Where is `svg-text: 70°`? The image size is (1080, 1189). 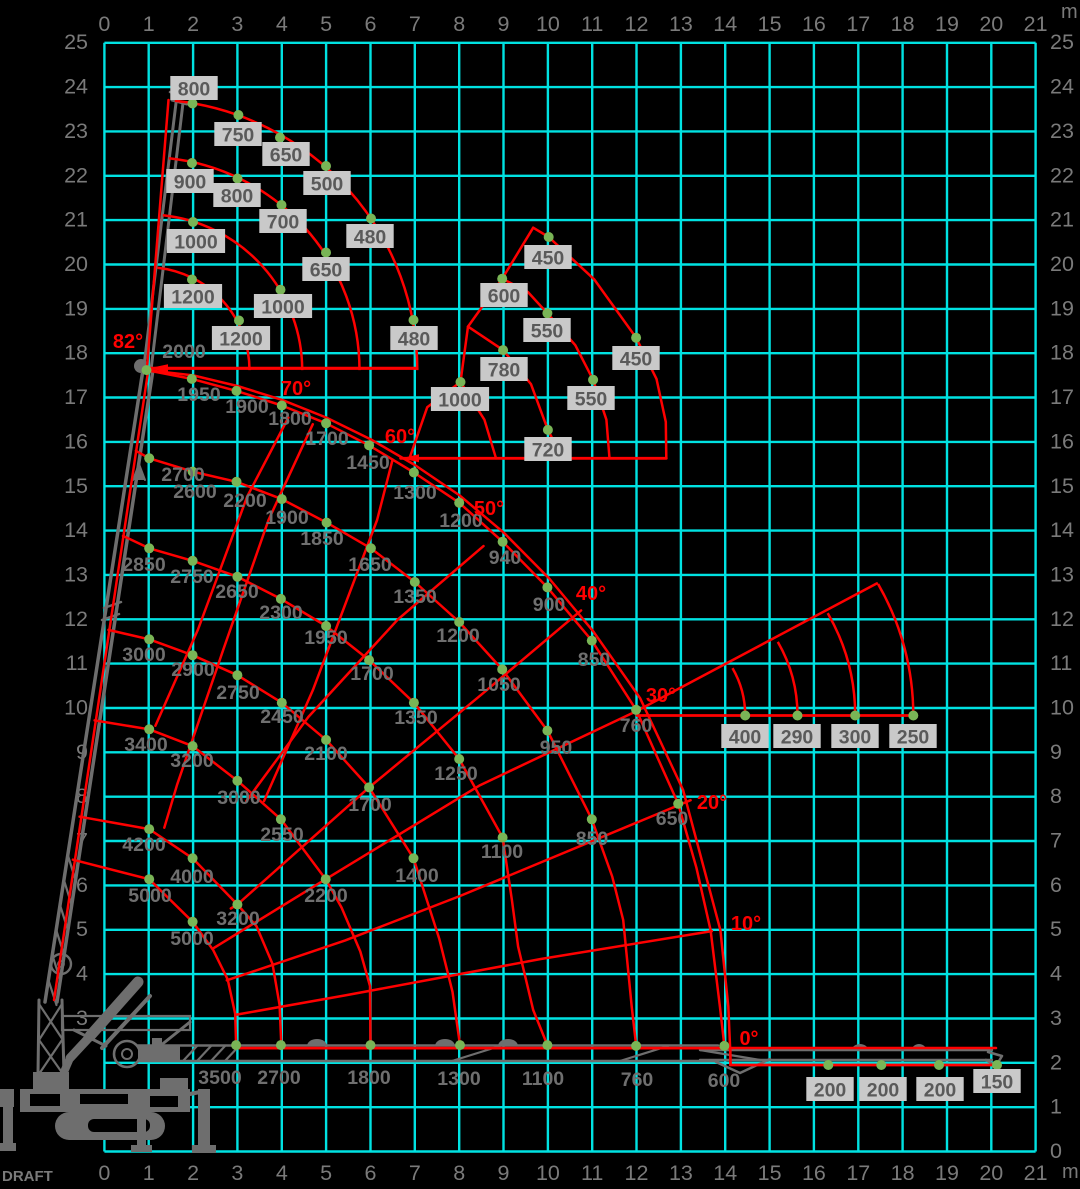
svg-text: 70° is located at coordinates (296, 389).